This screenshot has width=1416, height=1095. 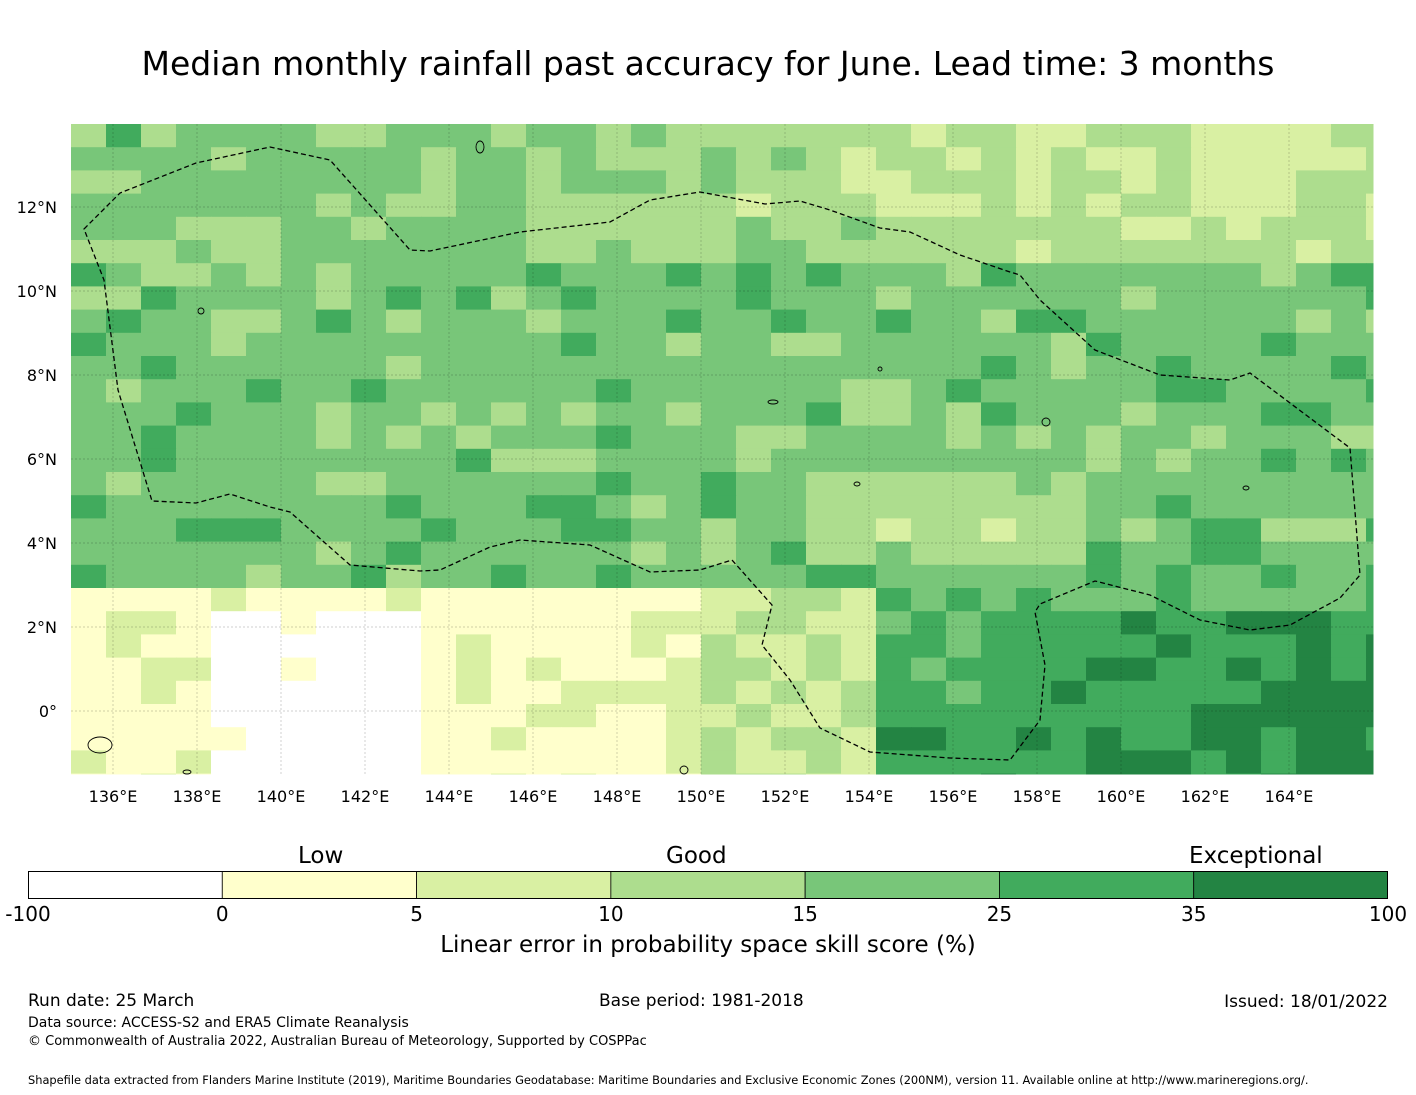 What do you see at coordinates (319, 885) in the screenshot?
I see `colorbar-segment` at bounding box center [319, 885].